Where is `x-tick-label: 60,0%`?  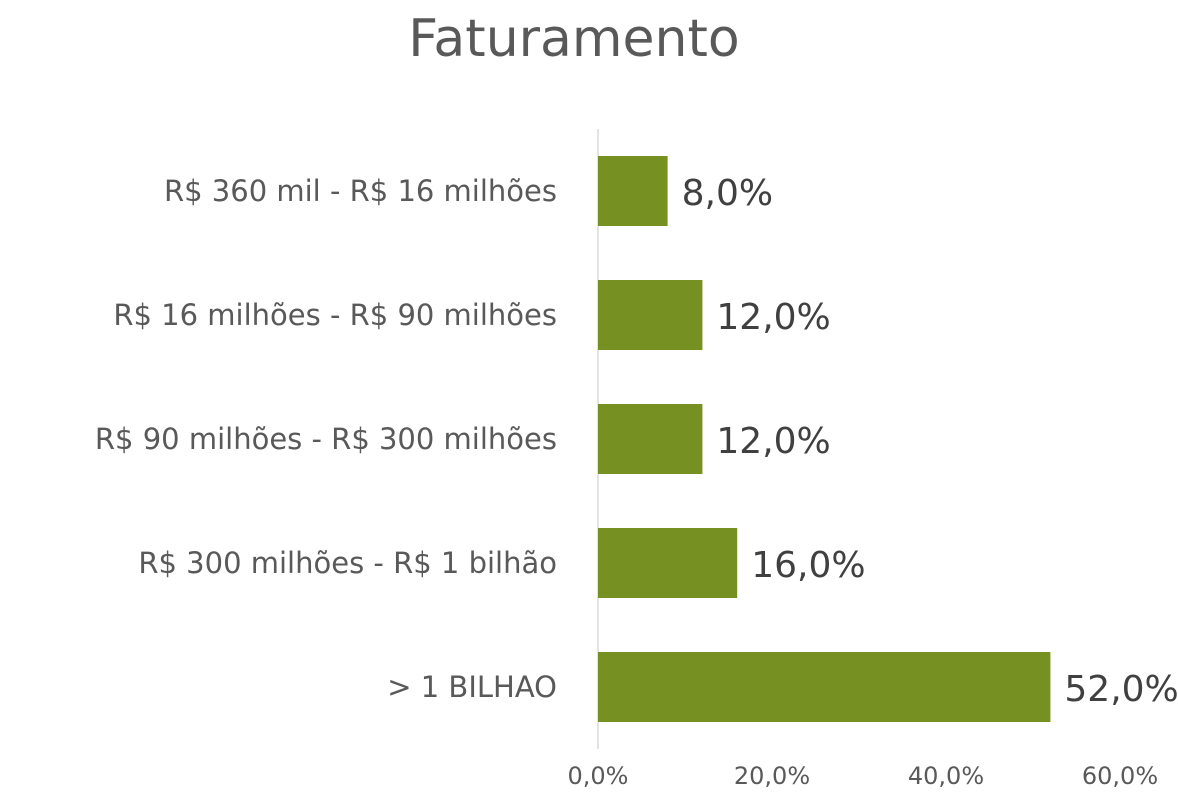
x-tick-label: 60,0% is located at coordinates (1120, 776).